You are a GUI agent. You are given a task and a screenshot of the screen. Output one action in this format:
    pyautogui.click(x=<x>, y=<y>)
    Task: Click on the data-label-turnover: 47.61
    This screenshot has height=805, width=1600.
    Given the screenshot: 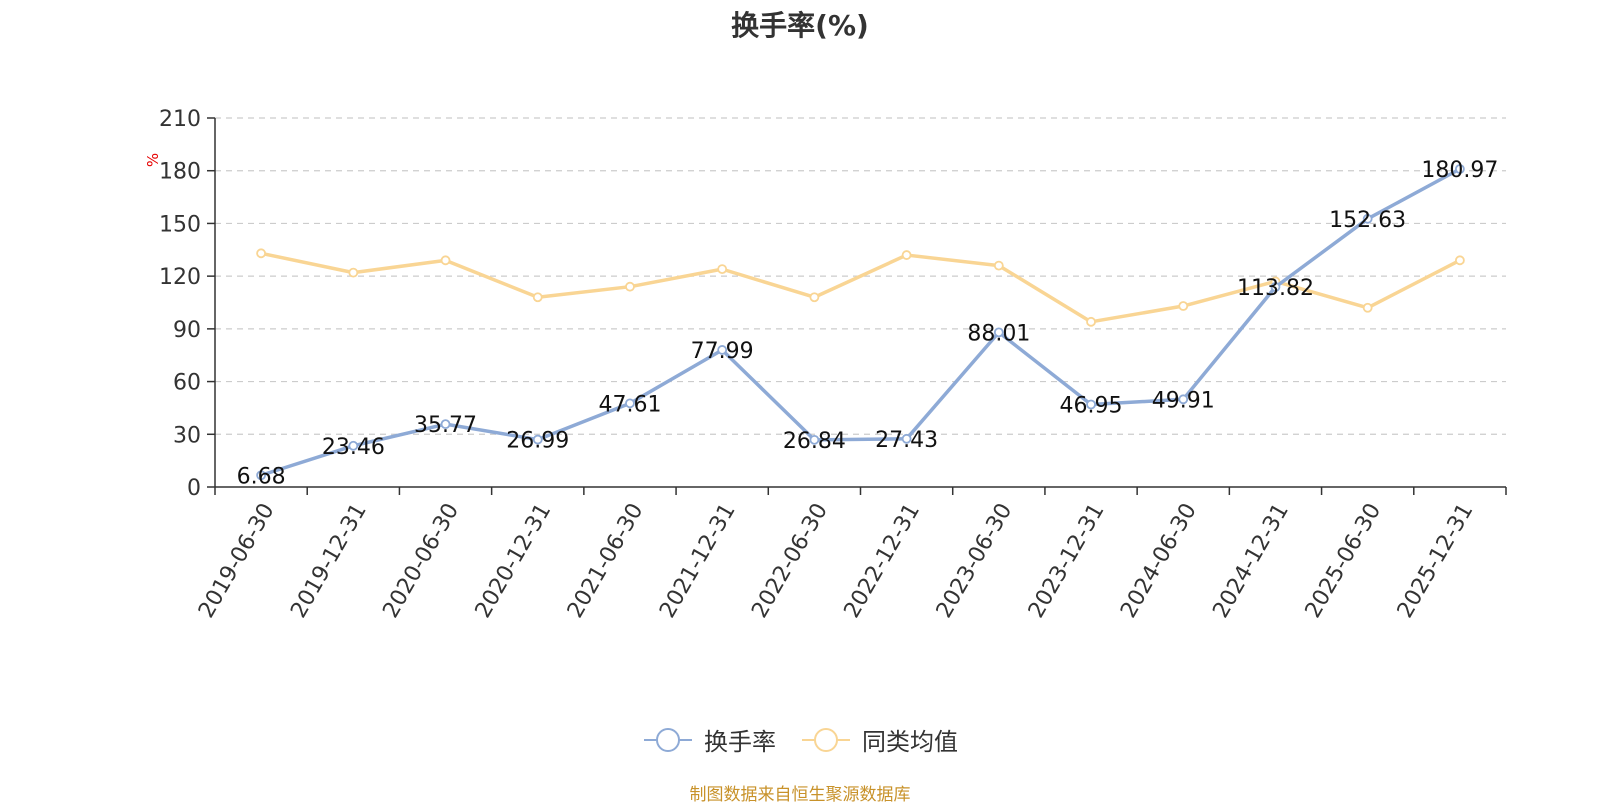 What is the action you would take?
    pyautogui.click(x=629, y=404)
    